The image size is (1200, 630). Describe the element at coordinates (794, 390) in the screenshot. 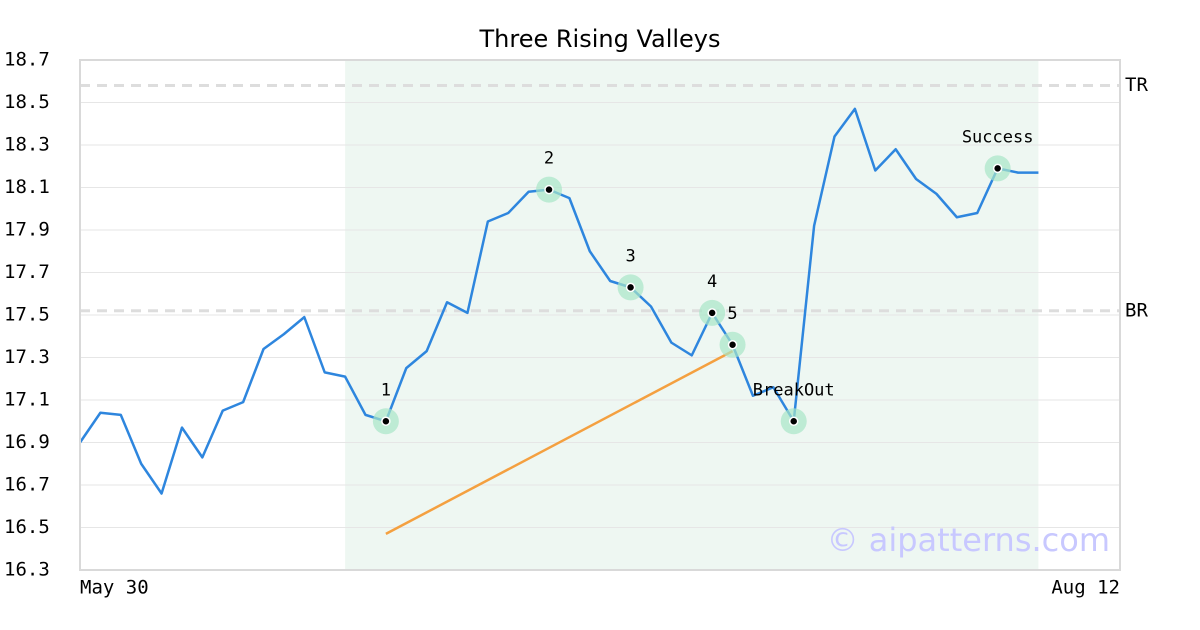

I see `point-label: BreakOut` at that location.